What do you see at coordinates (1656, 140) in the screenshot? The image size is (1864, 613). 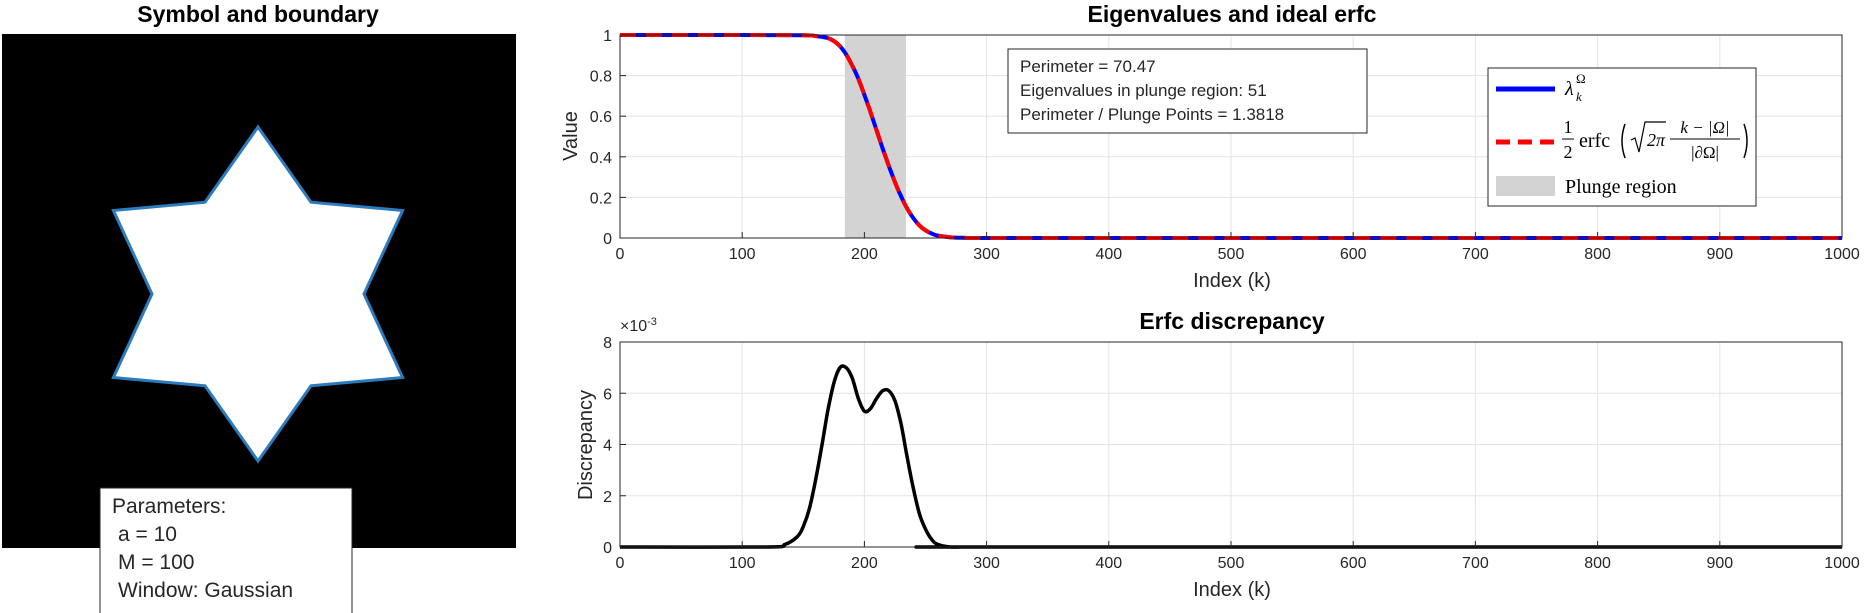 I see `legend-erfc-sqrt-arg: 2π` at bounding box center [1656, 140].